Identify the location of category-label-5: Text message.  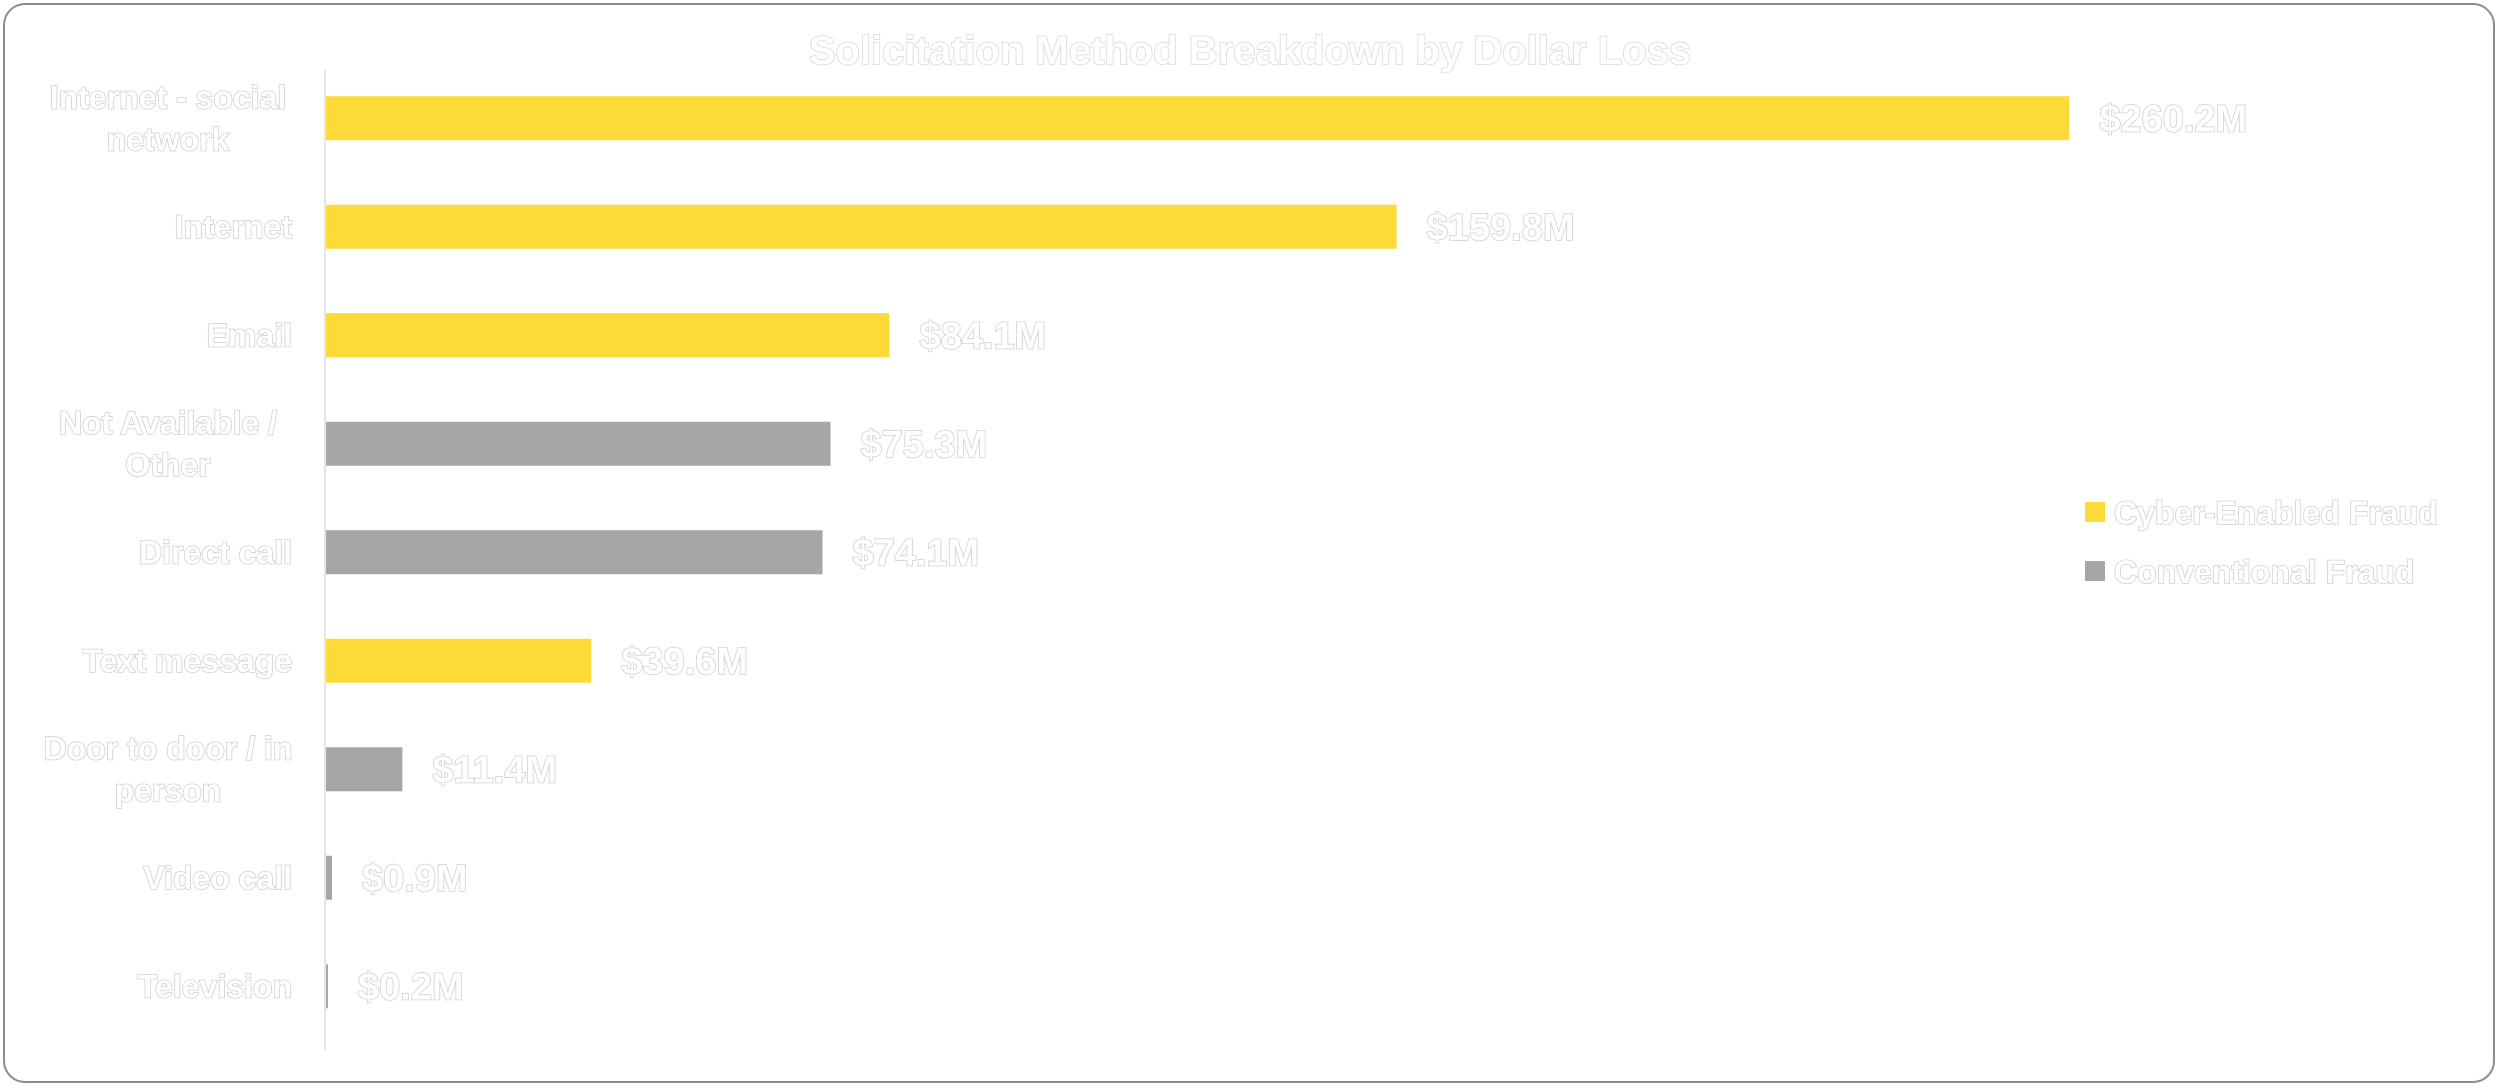
(187, 661).